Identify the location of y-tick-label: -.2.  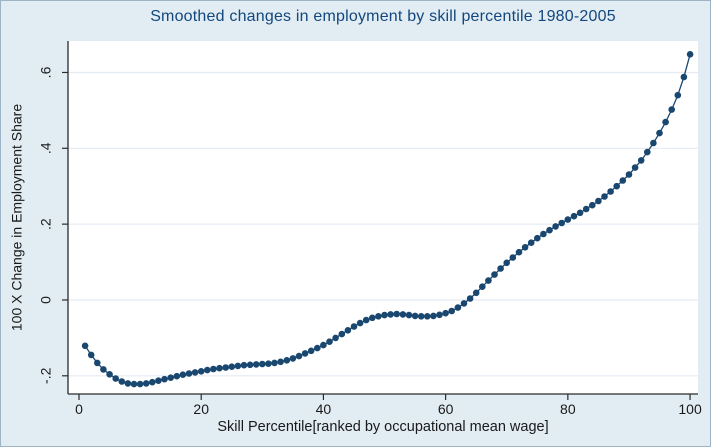
(46, 375).